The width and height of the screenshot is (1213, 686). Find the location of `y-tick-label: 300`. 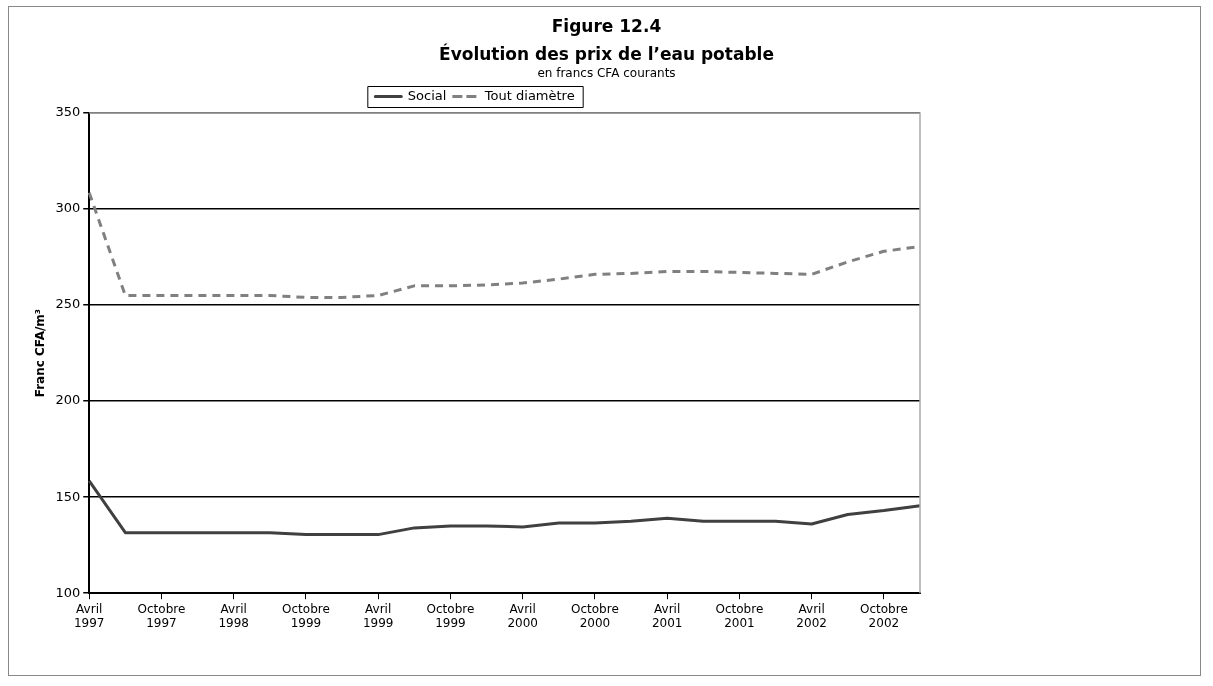

y-tick-label: 300 is located at coordinates (68, 208).